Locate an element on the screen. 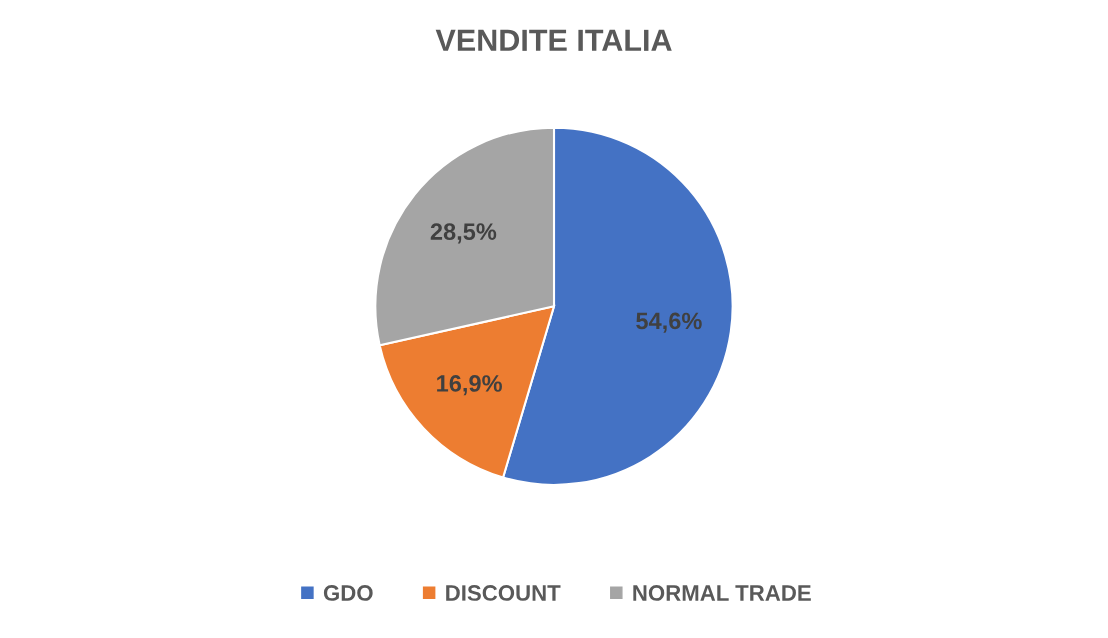  data-label: 54,6% is located at coordinates (669, 322).